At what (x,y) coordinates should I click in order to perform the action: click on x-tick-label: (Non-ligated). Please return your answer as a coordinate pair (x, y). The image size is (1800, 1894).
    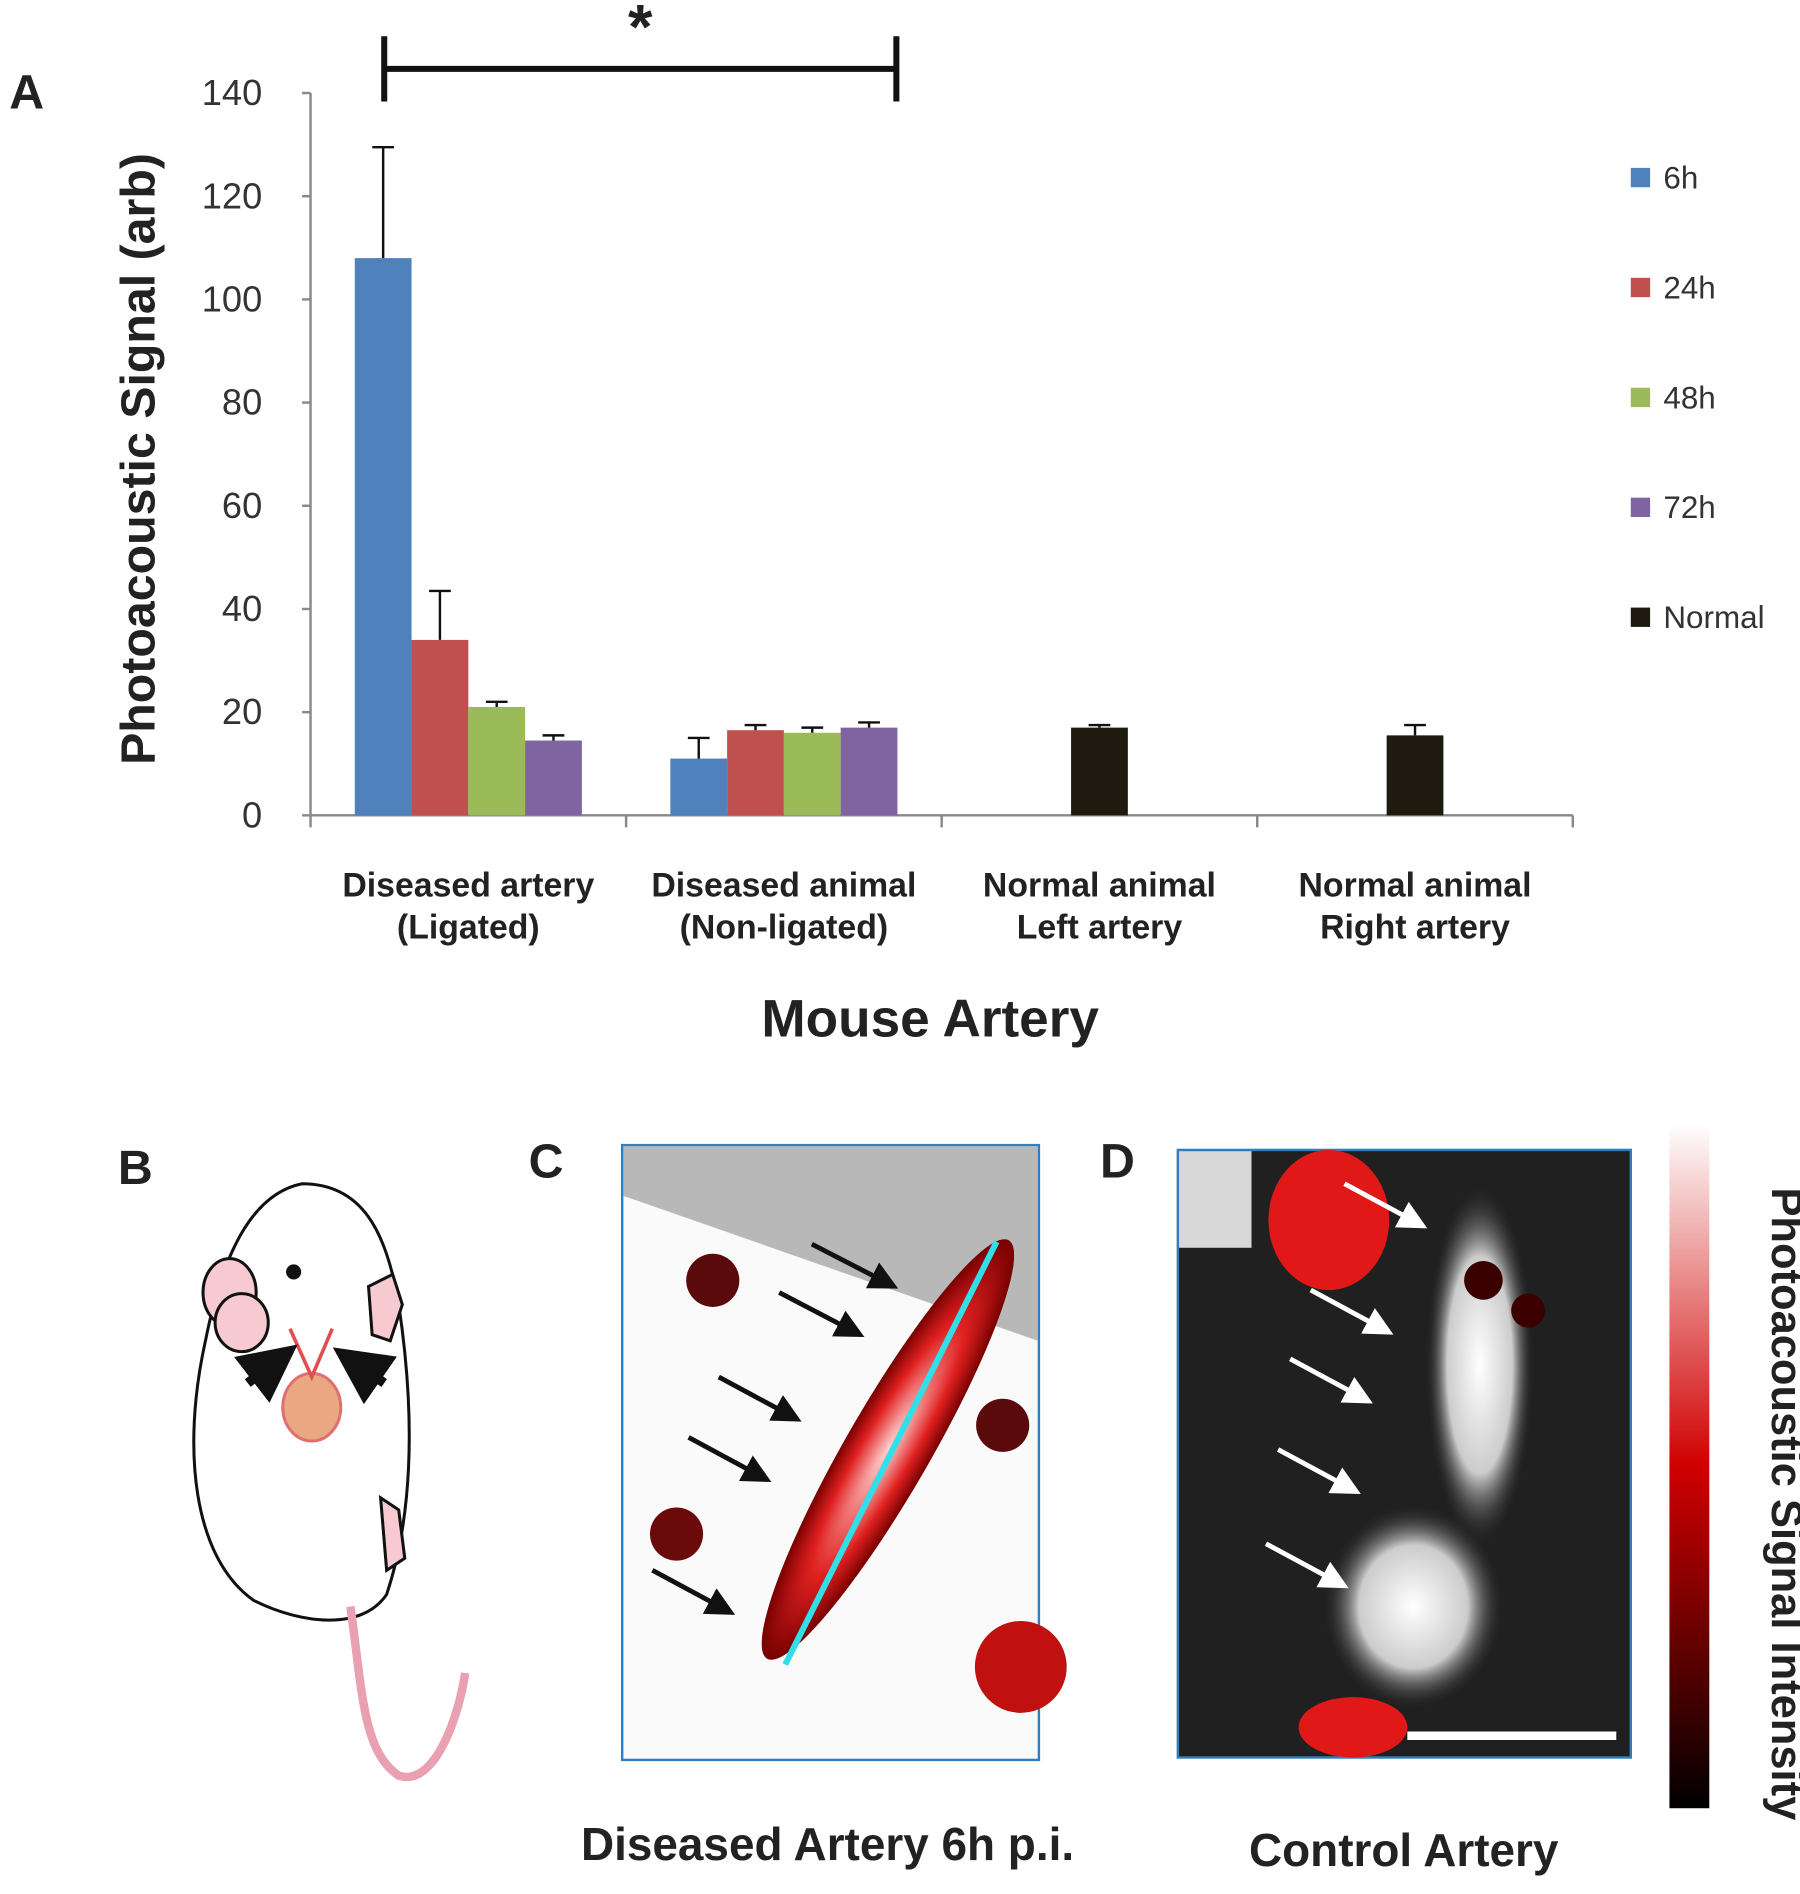
    Looking at the image, I should click on (784, 928).